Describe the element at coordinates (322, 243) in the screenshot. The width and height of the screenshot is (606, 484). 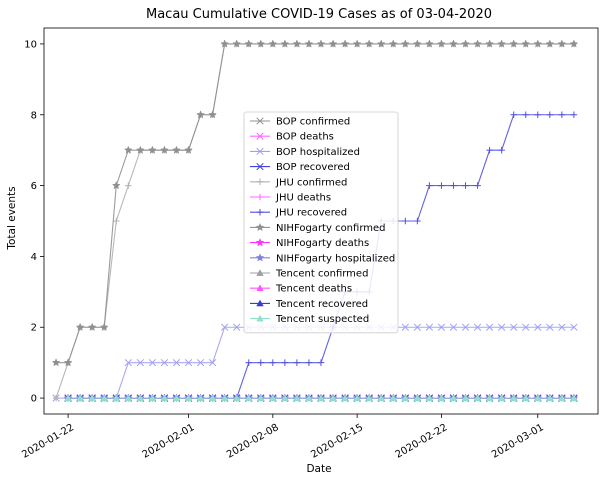
I see `legend-label: NIHFogarty deaths` at that location.